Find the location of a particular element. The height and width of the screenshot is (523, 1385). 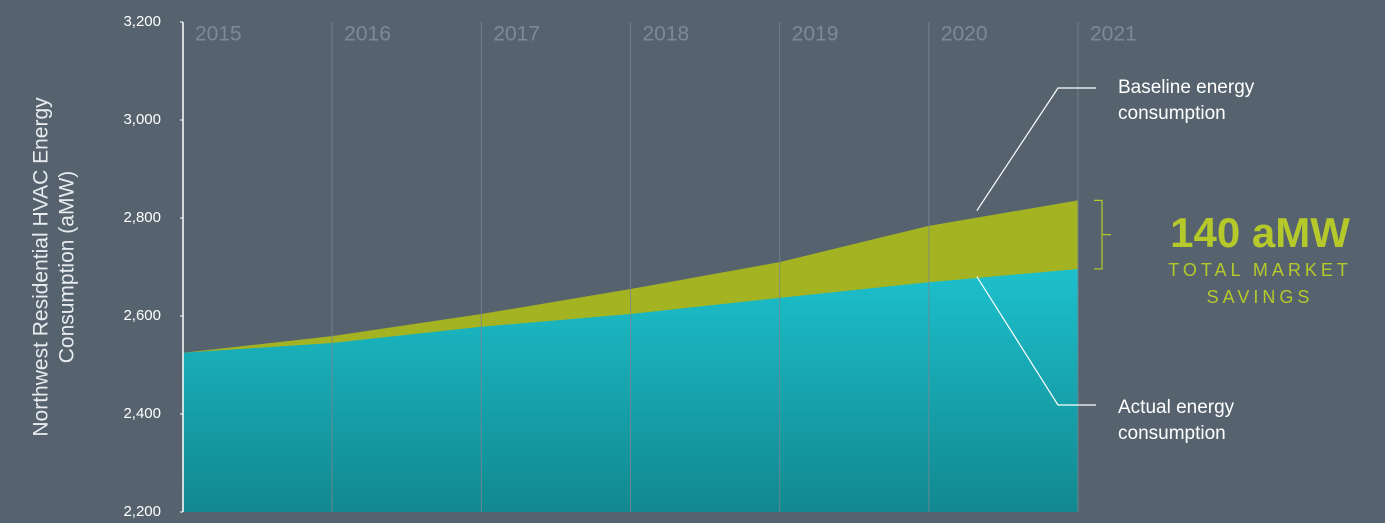

y-tick-label: 3,000 is located at coordinates (142, 119).